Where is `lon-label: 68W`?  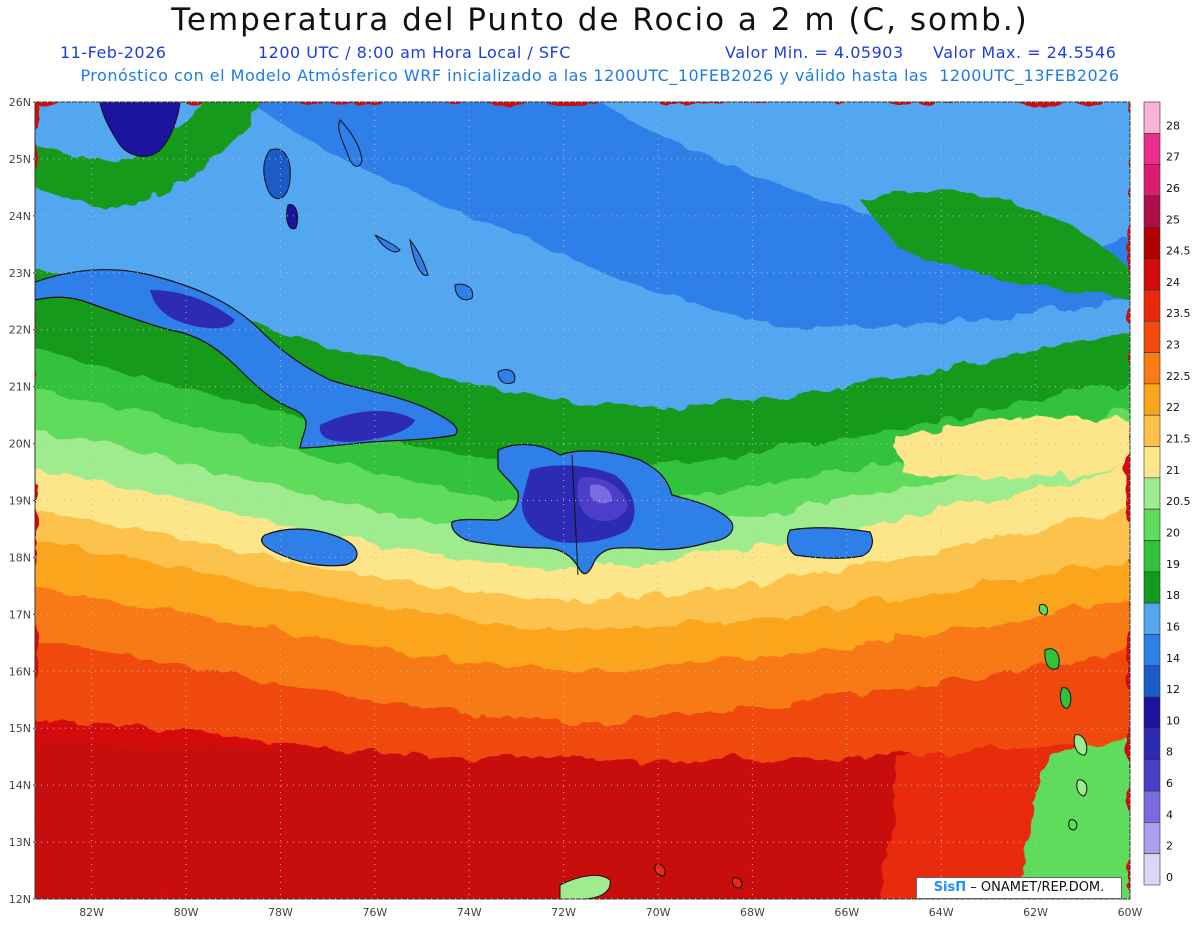 lon-label: 68W is located at coordinates (752, 912).